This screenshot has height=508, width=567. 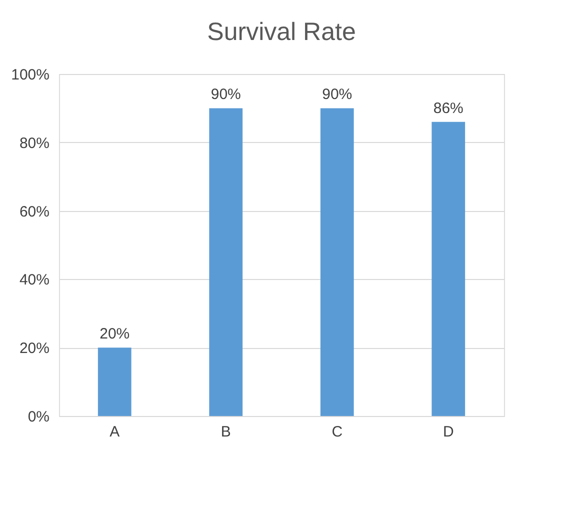 I want to click on x-tick-label: D, so click(x=448, y=432).